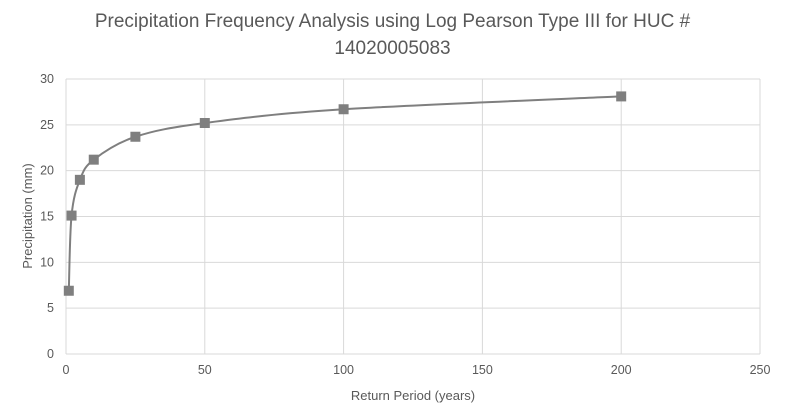 This screenshot has width=785, height=420. I want to click on y-tick-label-0: 0, so click(50, 354).